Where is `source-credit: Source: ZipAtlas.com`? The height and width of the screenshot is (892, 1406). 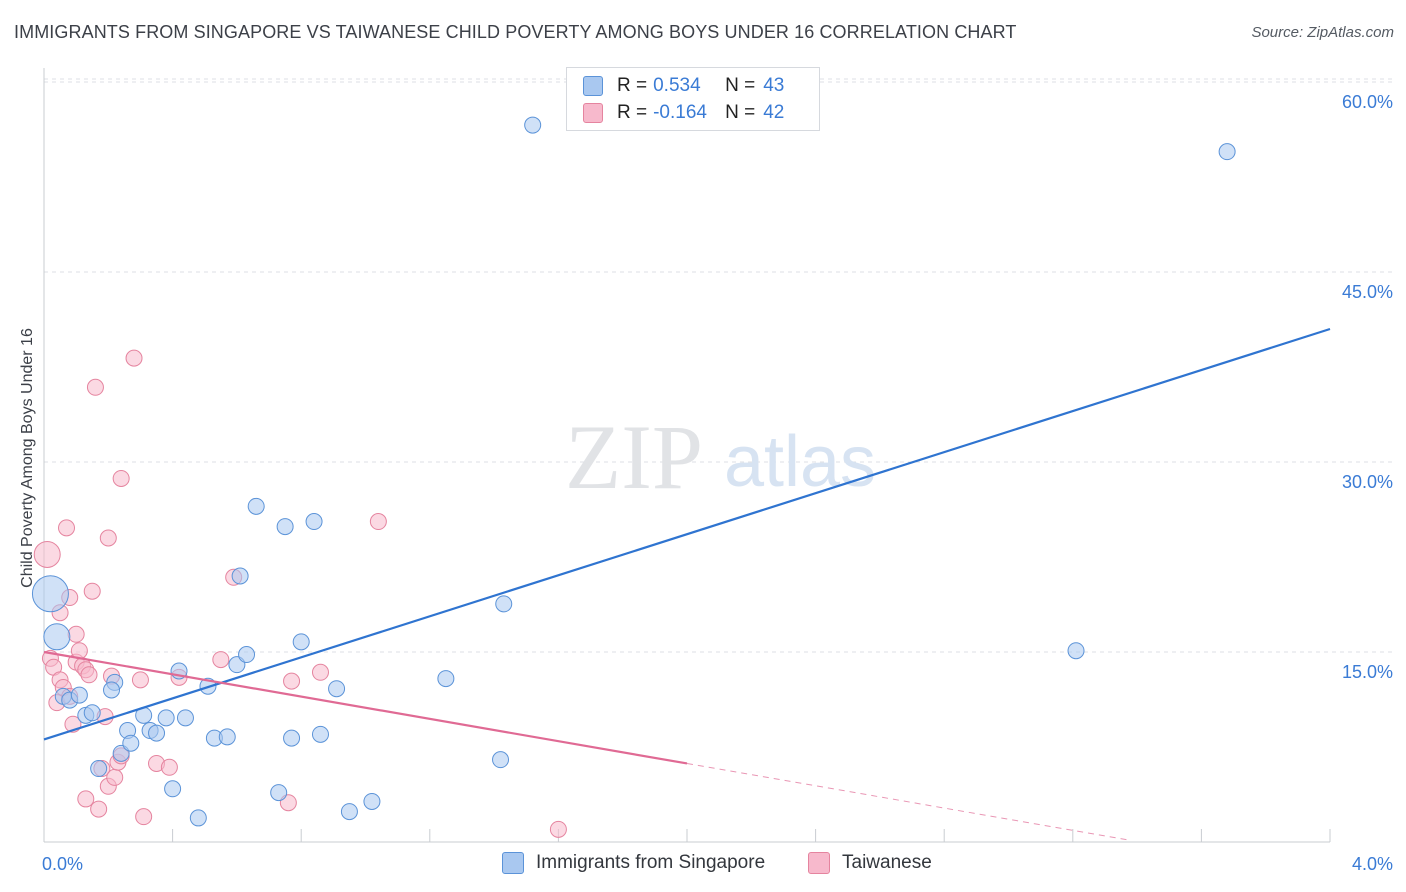
source-credit: Source: ZipAtlas.com is located at coordinates (1322, 32).